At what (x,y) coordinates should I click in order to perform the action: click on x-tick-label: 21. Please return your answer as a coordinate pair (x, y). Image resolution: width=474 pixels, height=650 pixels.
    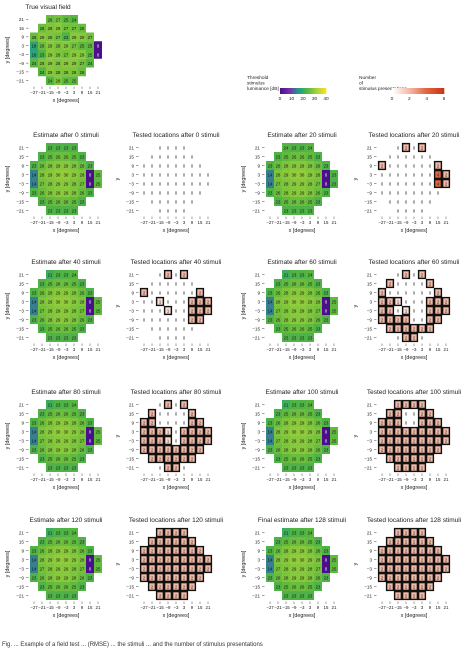
    Looking at the image, I should click on (98, 479).